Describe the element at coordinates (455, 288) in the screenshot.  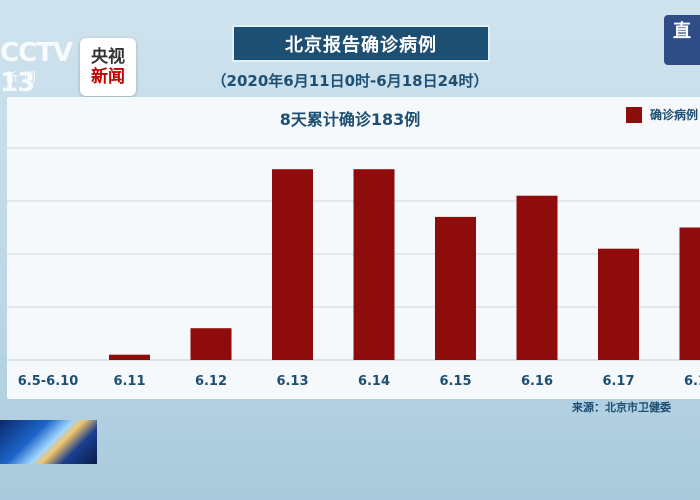
I see `bar-6.15` at that location.